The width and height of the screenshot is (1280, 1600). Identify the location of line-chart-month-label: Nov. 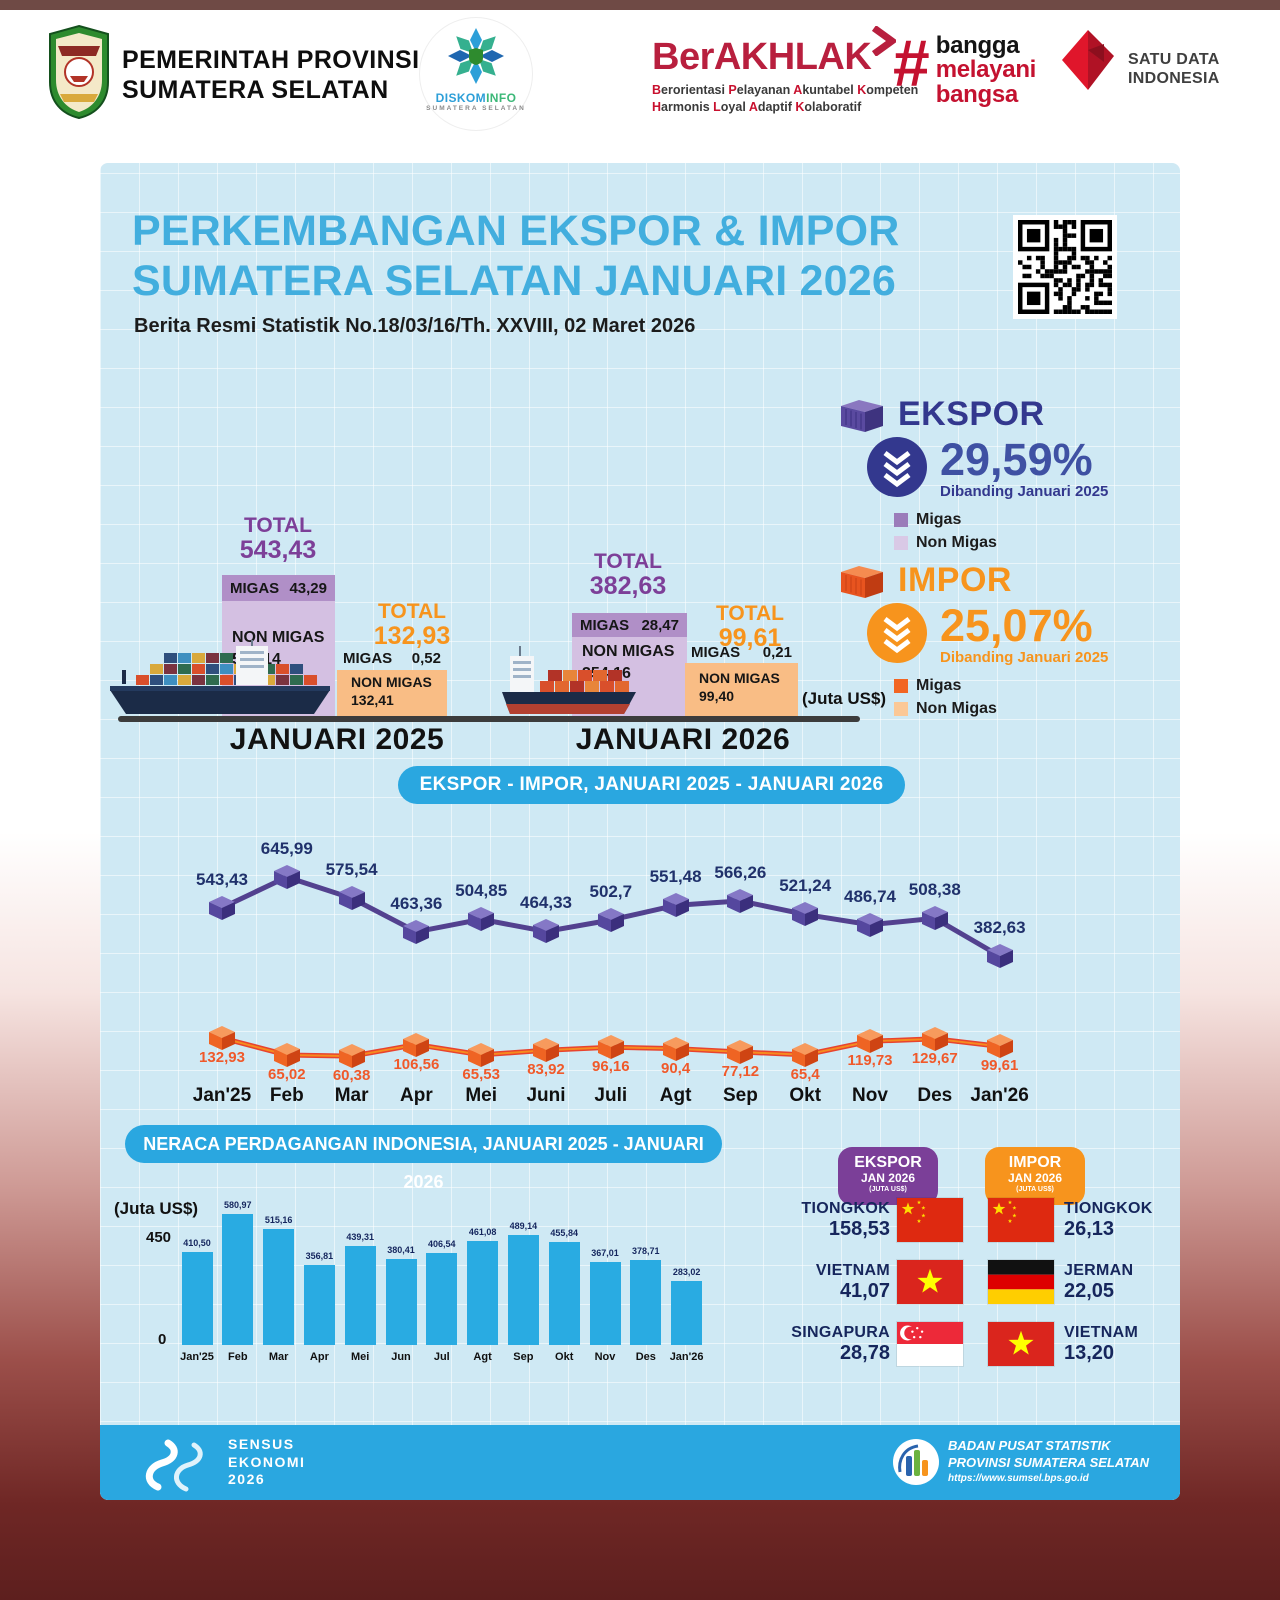
(870, 1095).